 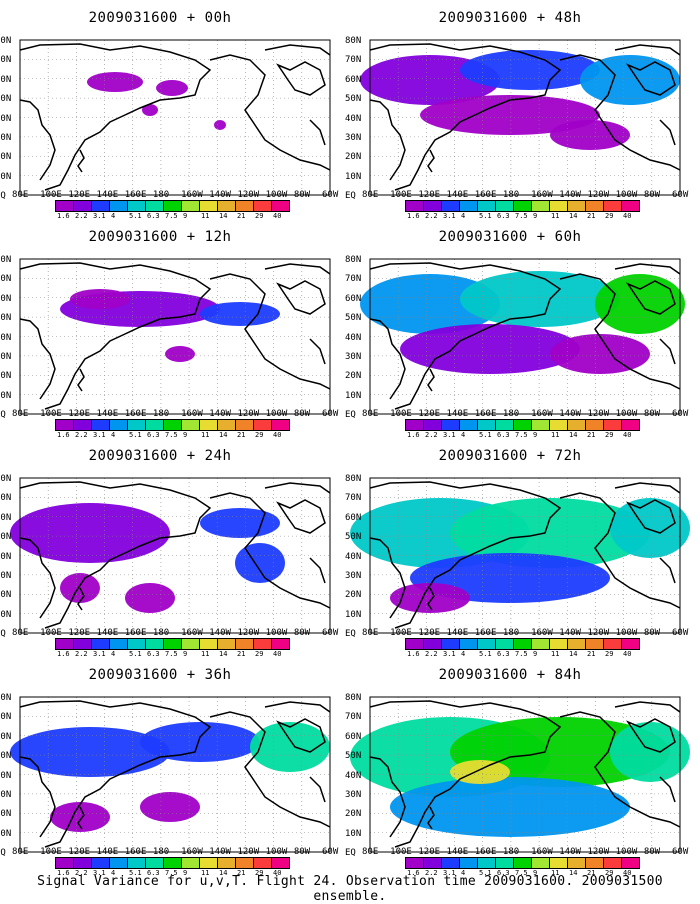 What do you see at coordinates (503, 216) in the screenshot?
I see `colorbar-label: 6.3` at bounding box center [503, 216].